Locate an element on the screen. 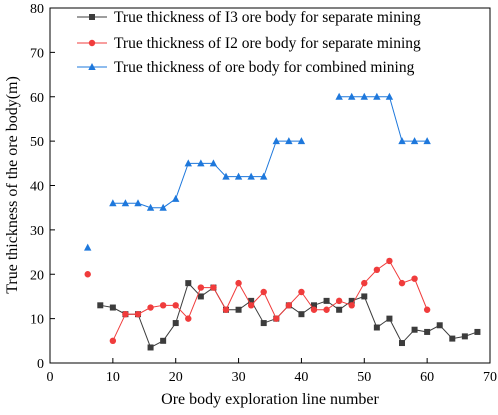 This screenshot has width=498, height=415. y-tick-label: 60 is located at coordinates (37, 98).